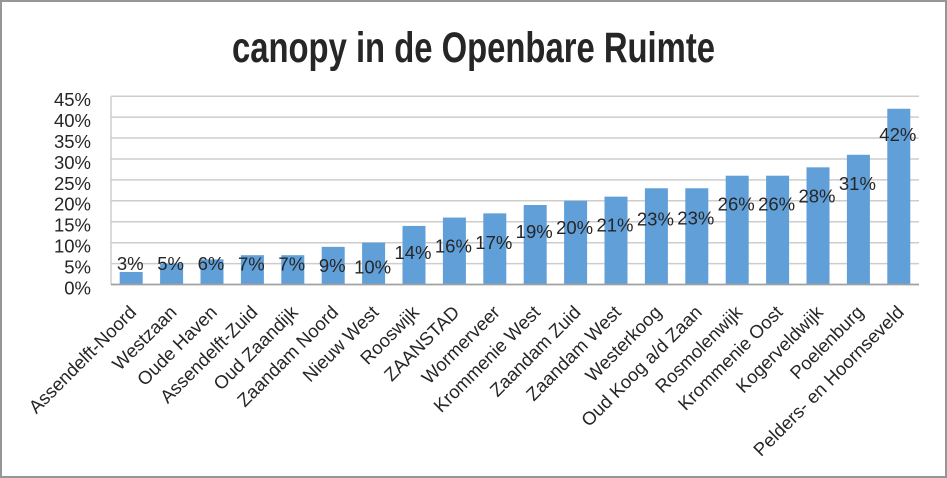  I want to click on svg-text: 6%, so click(211, 263).